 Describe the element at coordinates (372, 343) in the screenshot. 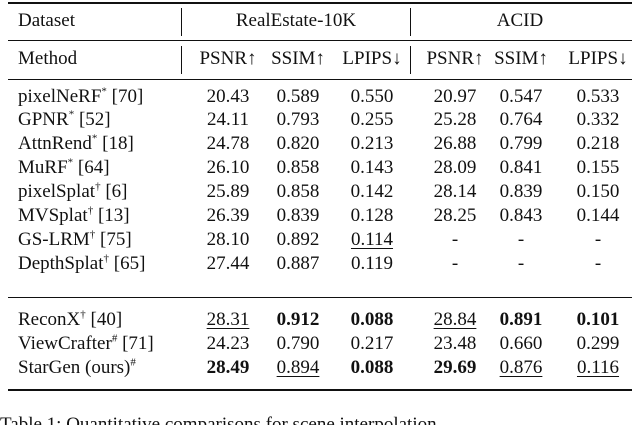

I see `value-cell: 0.217` at that location.